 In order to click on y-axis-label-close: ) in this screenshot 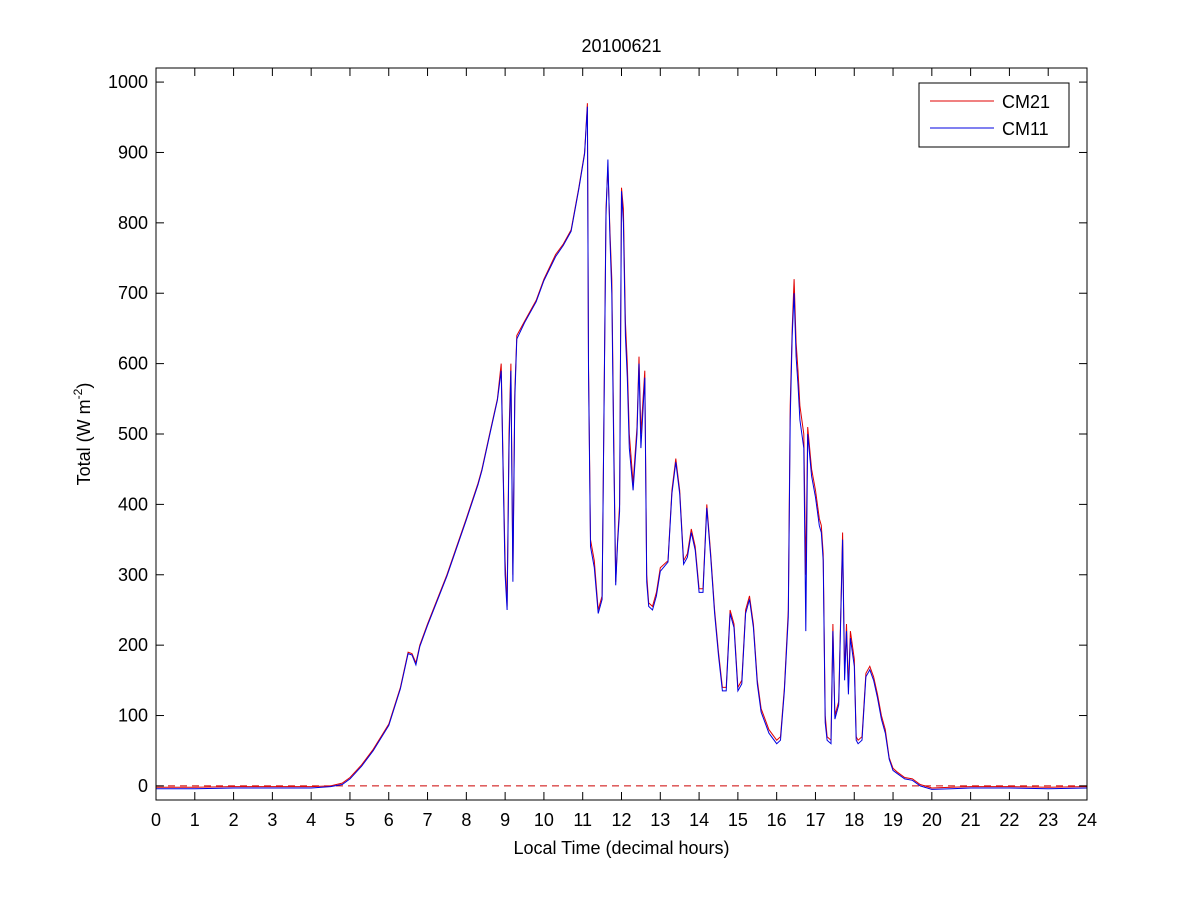, I will do `click(84, 386)`.